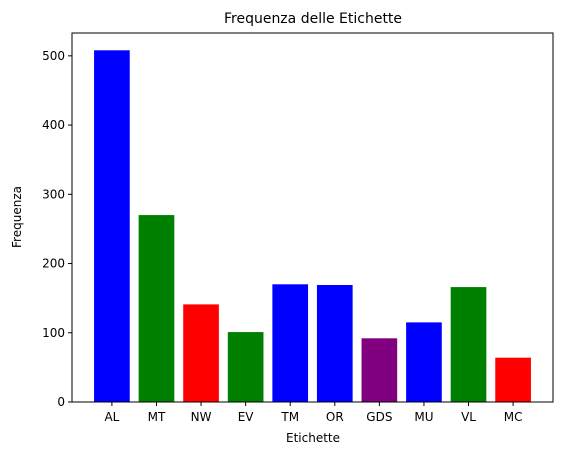 The image size is (571, 455). What do you see at coordinates (245, 367) in the screenshot?
I see `bar-ev` at bounding box center [245, 367].